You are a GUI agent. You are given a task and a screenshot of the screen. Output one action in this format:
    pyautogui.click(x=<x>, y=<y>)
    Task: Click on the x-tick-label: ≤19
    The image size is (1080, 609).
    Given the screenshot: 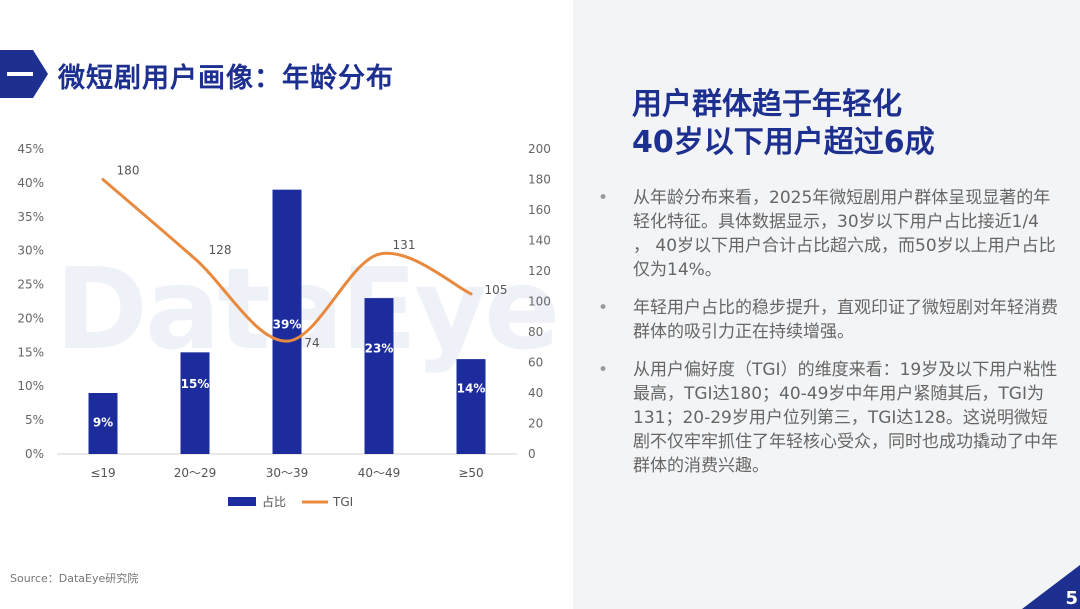 What is the action you would take?
    pyautogui.click(x=102, y=473)
    